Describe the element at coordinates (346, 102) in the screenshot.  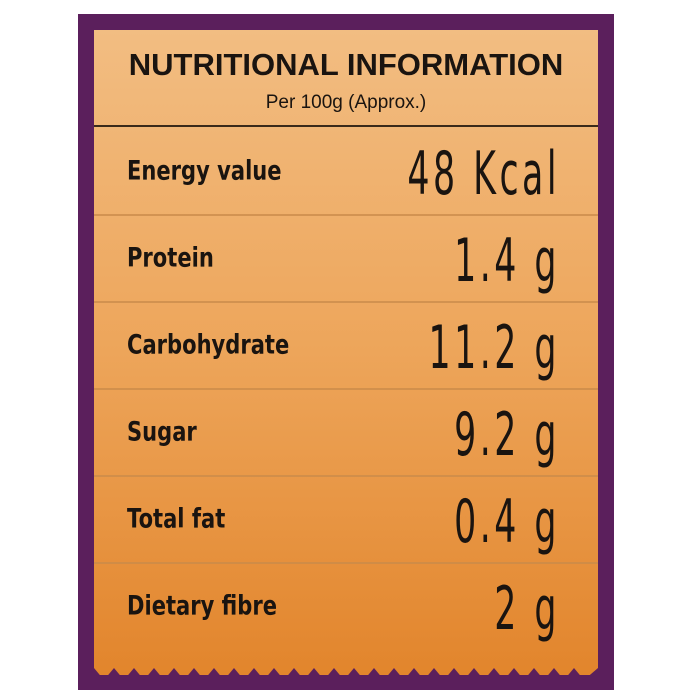
I see `subtitle: Per 100g (Approx.)` at that location.